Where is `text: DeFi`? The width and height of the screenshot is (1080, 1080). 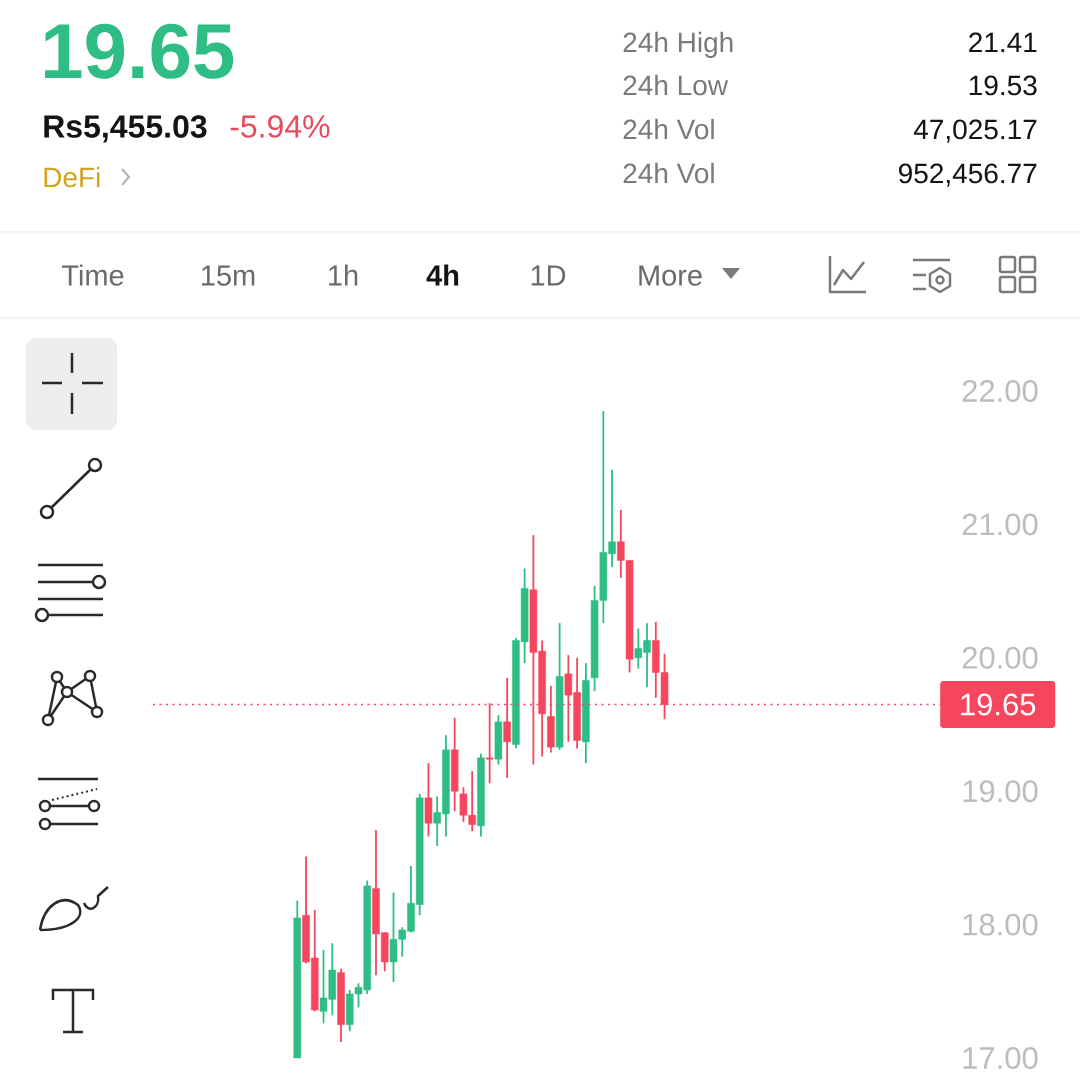
text: DeFi is located at coordinates (72, 177).